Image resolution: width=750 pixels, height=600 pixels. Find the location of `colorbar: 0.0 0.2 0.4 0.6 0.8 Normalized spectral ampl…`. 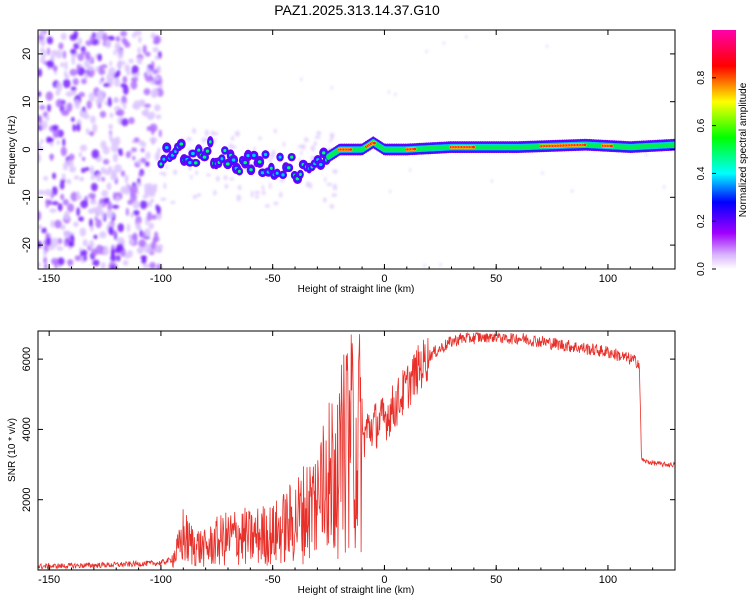

colorbar: 0.0 0.2 0.4 0.6 0.8 Normalized spectral ampl… is located at coordinates (722, 153).